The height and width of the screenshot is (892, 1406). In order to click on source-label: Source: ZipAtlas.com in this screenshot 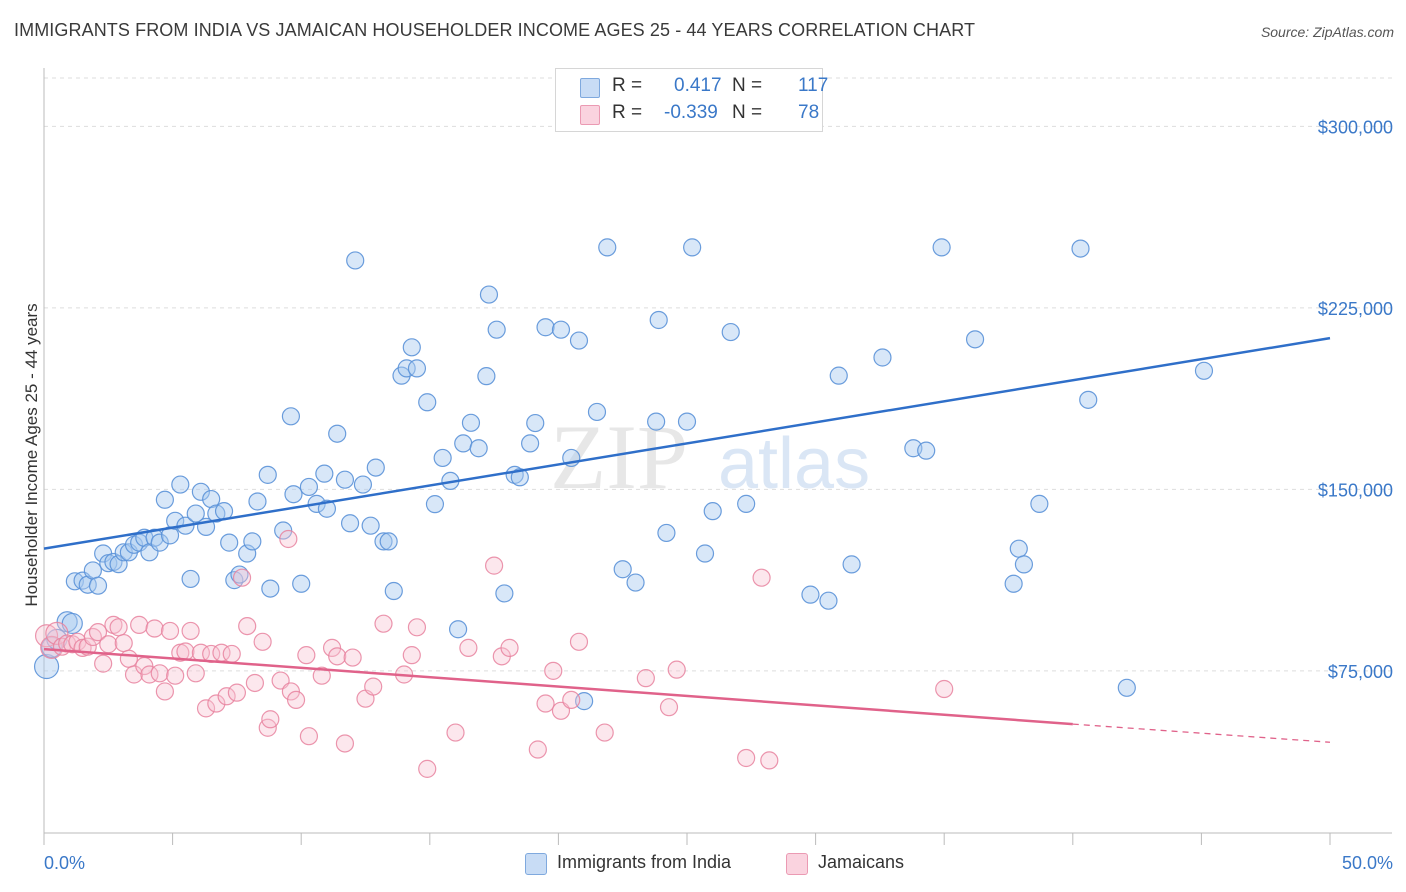, I will do `click(1327, 32)`.